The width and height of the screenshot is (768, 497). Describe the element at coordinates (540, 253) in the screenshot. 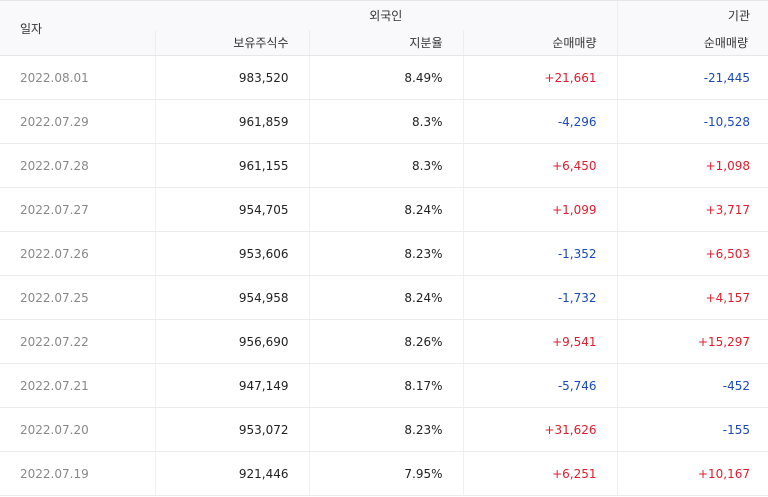

I see `row-foreign-net: -1,352` at that location.